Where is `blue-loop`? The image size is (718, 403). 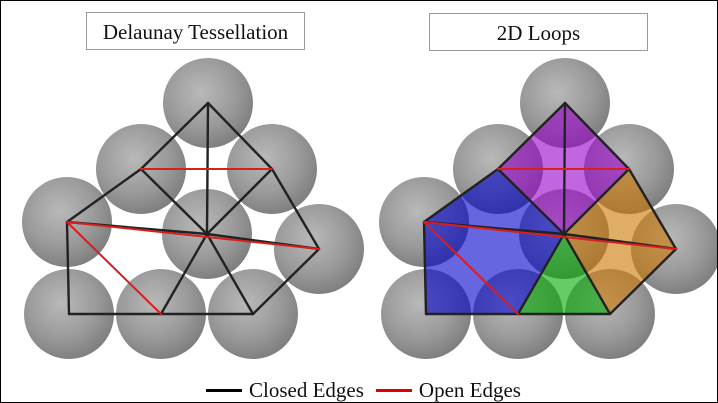 blue-loop is located at coordinates (494, 241).